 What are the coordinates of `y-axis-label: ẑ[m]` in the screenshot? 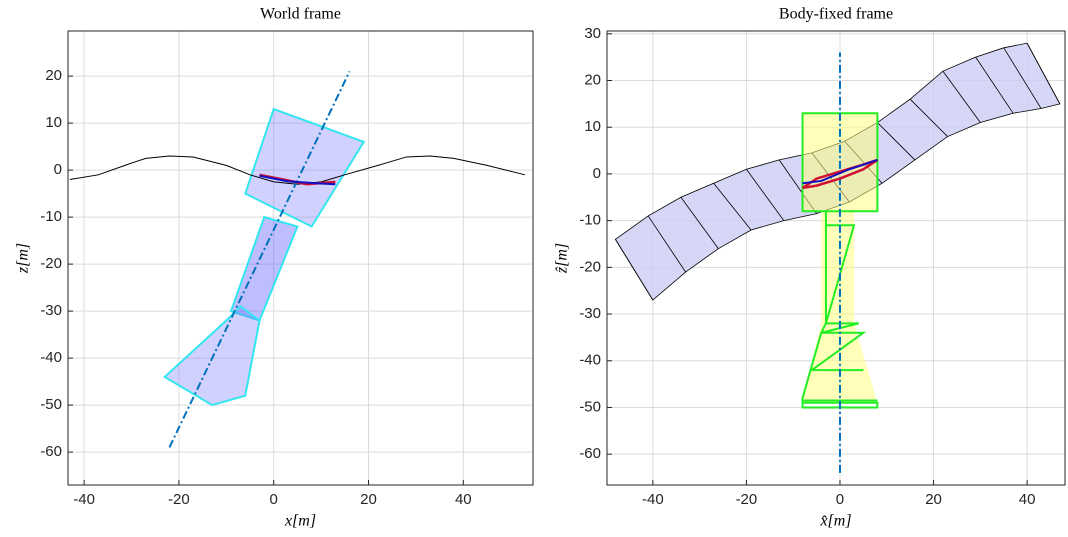 It's located at (562, 258).